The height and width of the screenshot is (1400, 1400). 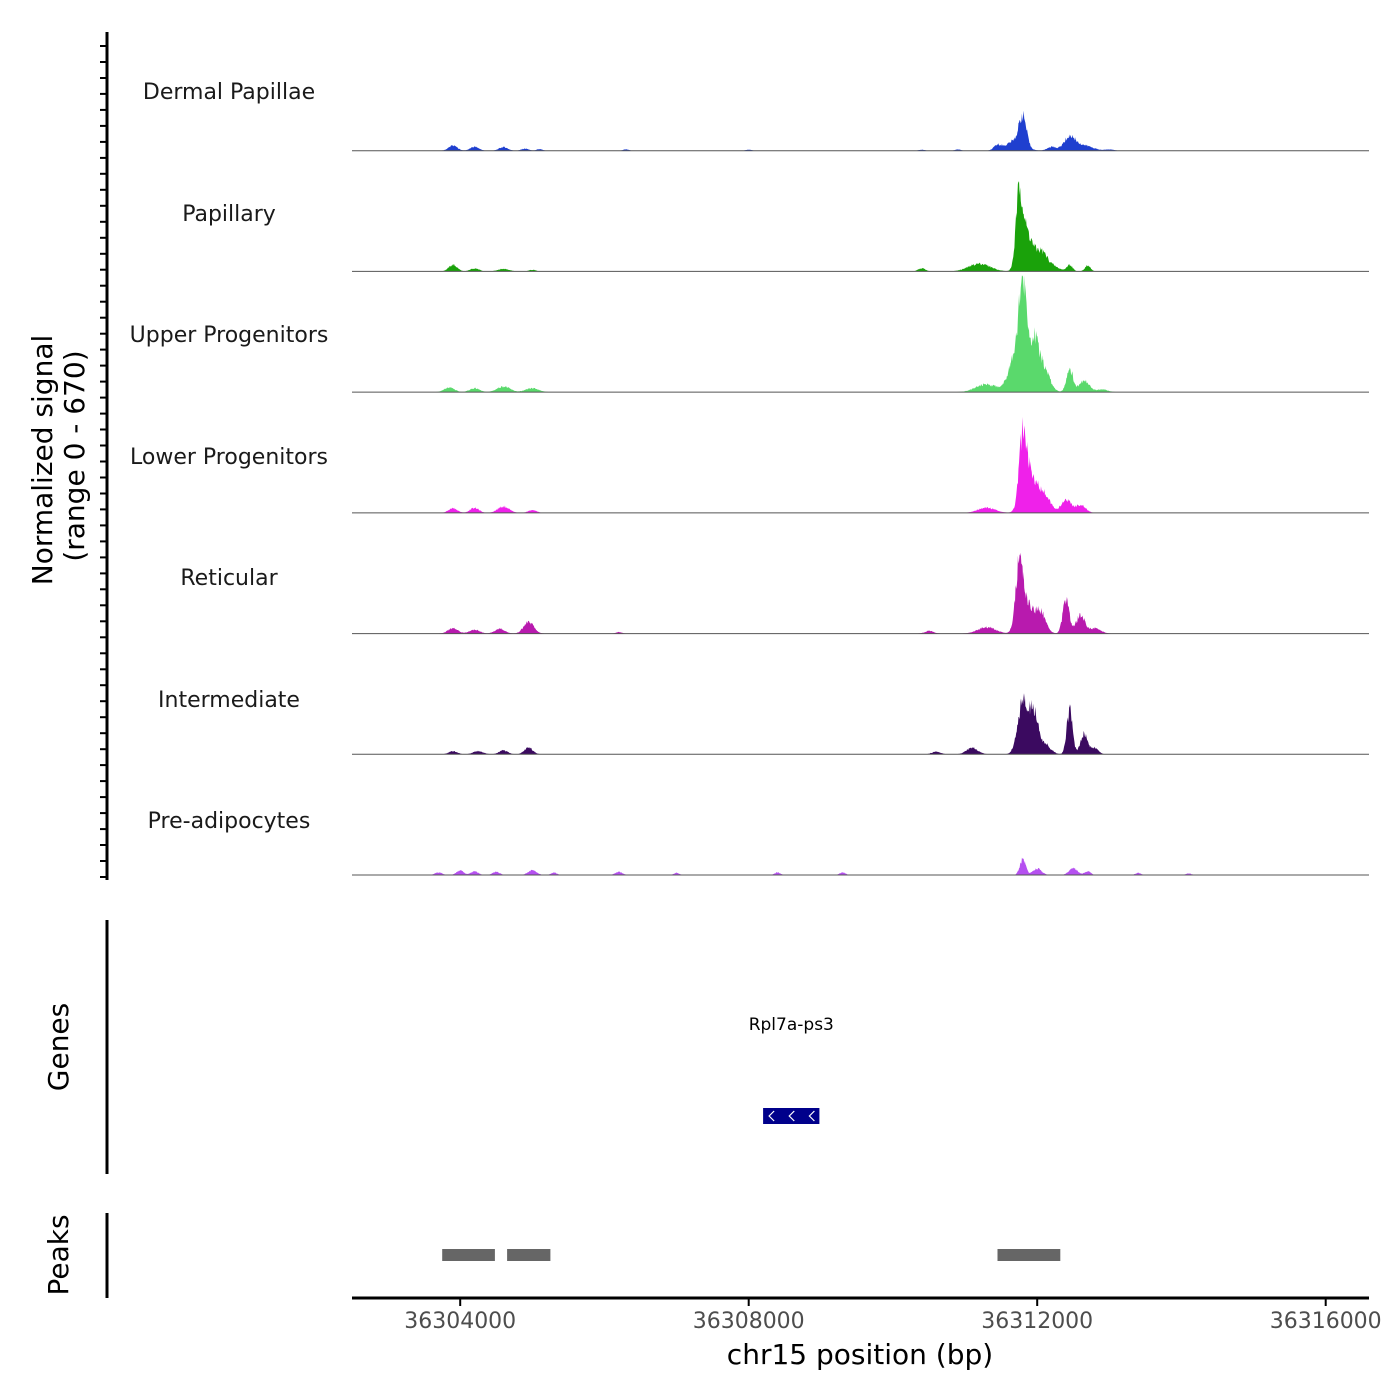 What do you see at coordinates (460, 1321) in the screenshot?
I see `x-tick-label: 36304000` at bounding box center [460, 1321].